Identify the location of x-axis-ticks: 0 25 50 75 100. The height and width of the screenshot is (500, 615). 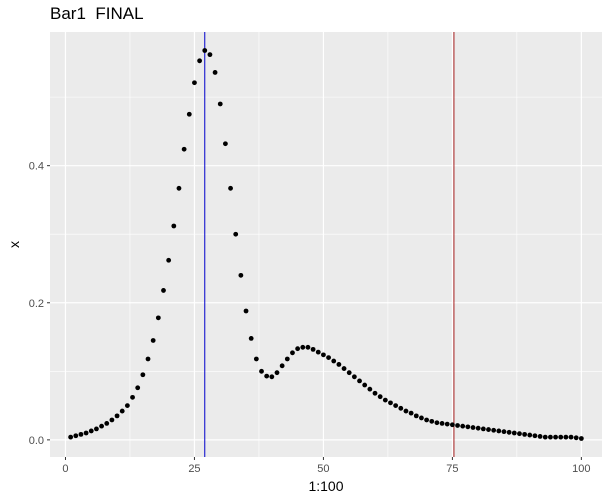
(326, 466).